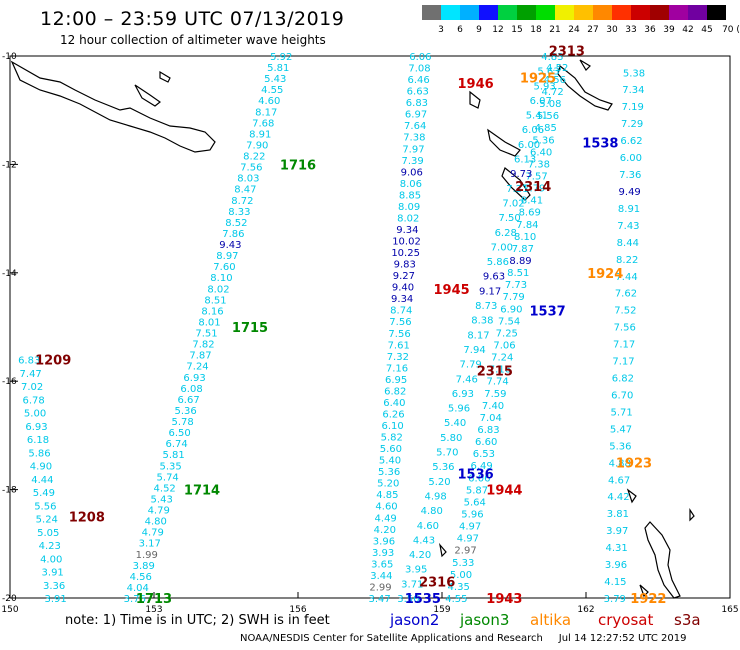 This screenshot has width=740, height=650. I want to click on wave-height-value: 5.63, so click(548, 72).